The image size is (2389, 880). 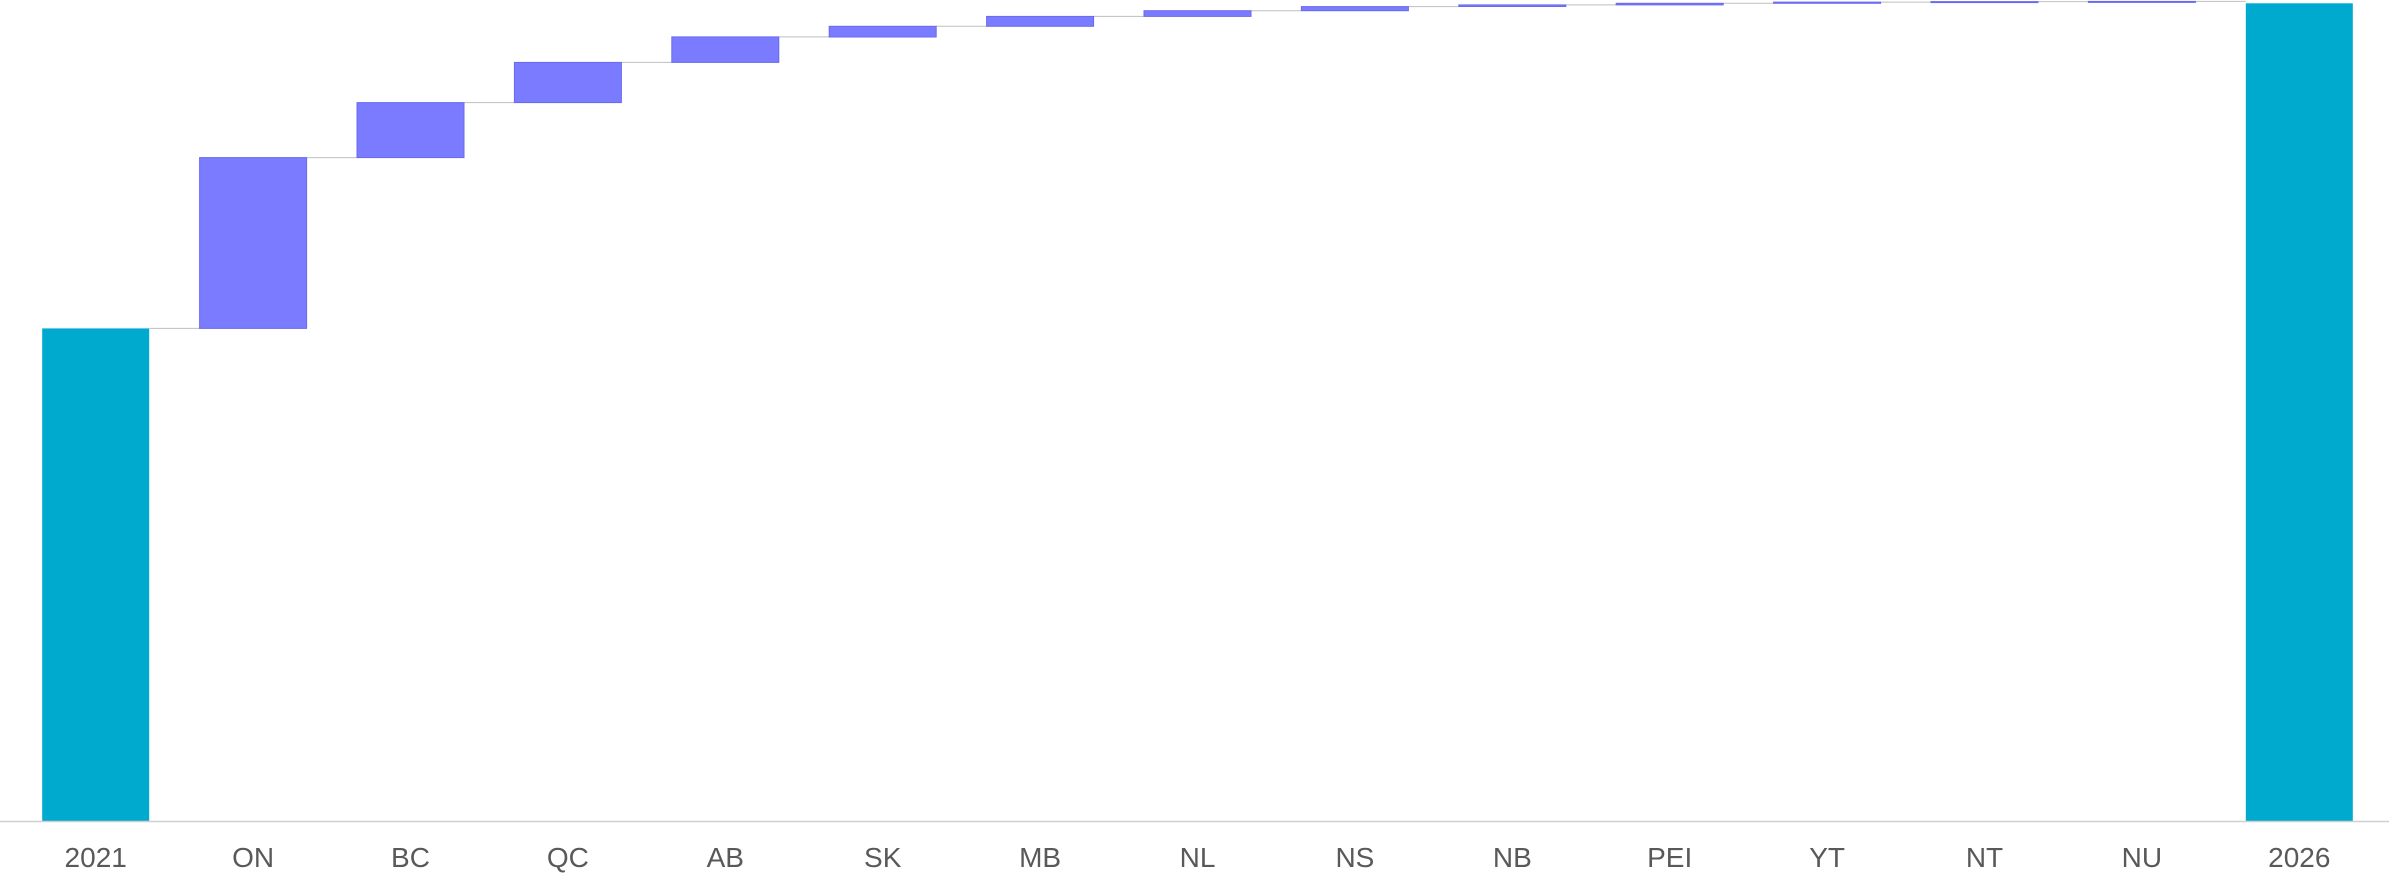 I want to click on bar-nu, so click(x=2141, y=1).